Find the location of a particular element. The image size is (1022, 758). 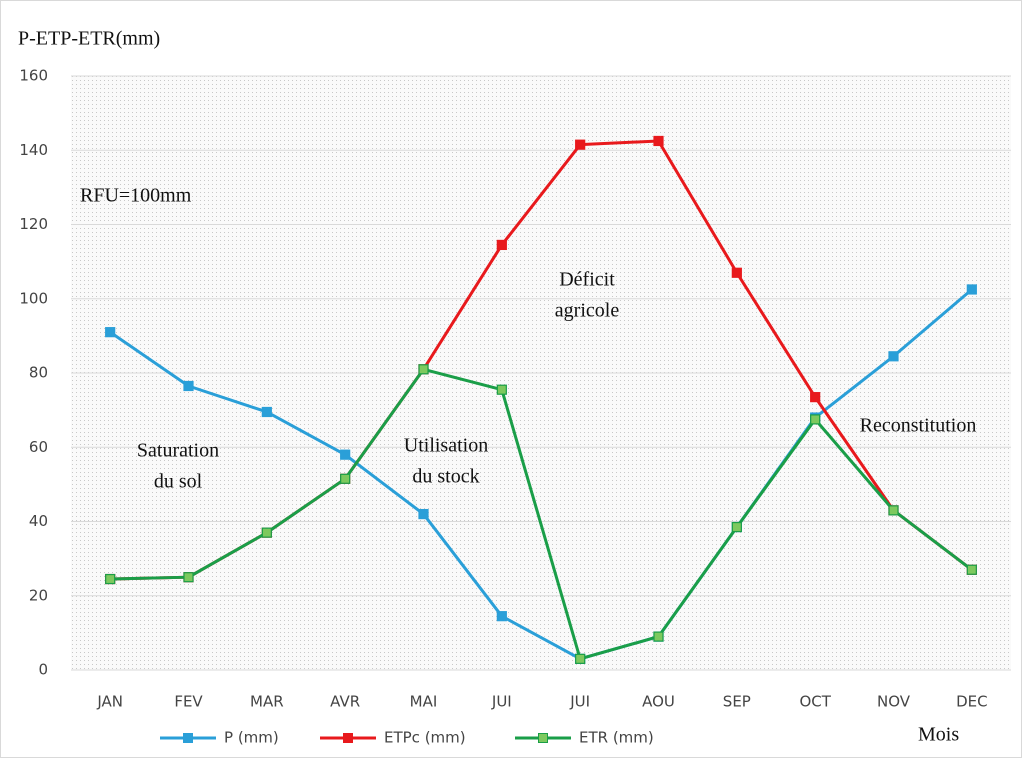

y-tick-label: 20 is located at coordinates (38, 595).